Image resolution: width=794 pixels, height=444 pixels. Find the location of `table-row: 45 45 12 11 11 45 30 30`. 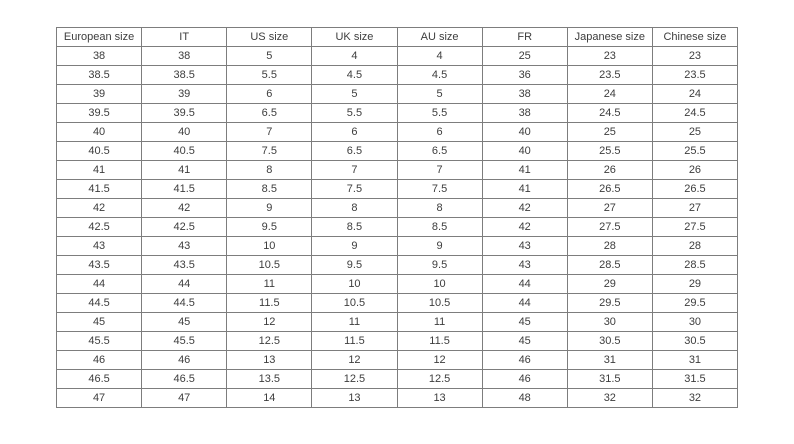

table-row: 45 45 12 11 11 45 30 30 is located at coordinates (397, 322).